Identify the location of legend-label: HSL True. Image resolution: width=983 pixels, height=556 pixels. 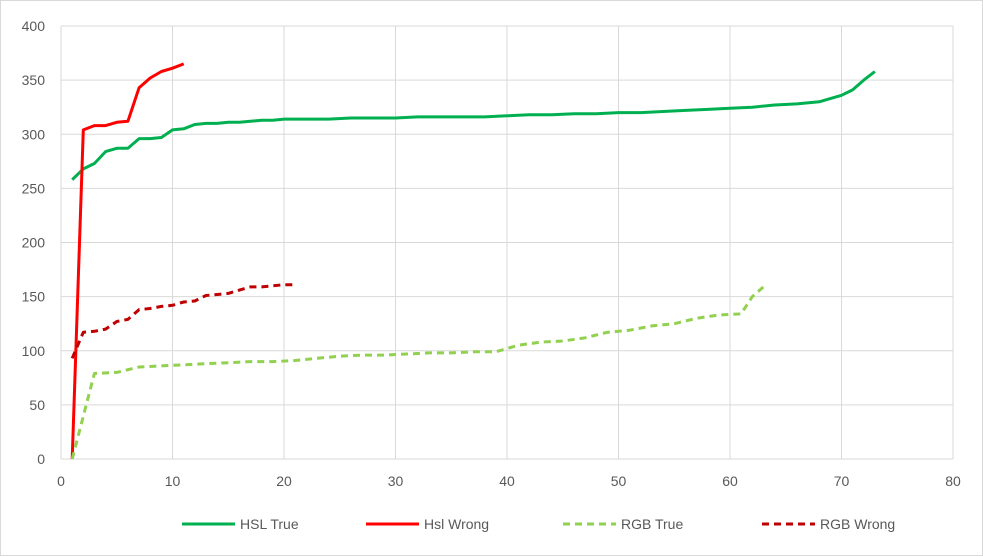
(269, 524).